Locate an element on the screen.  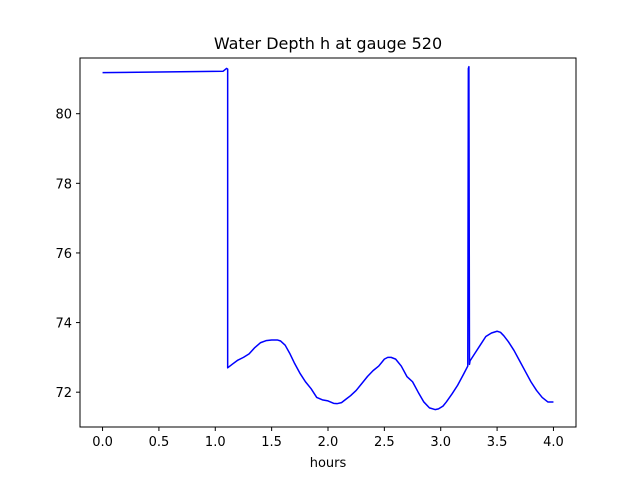
x-tick-label: 1.0 is located at coordinates (215, 442).